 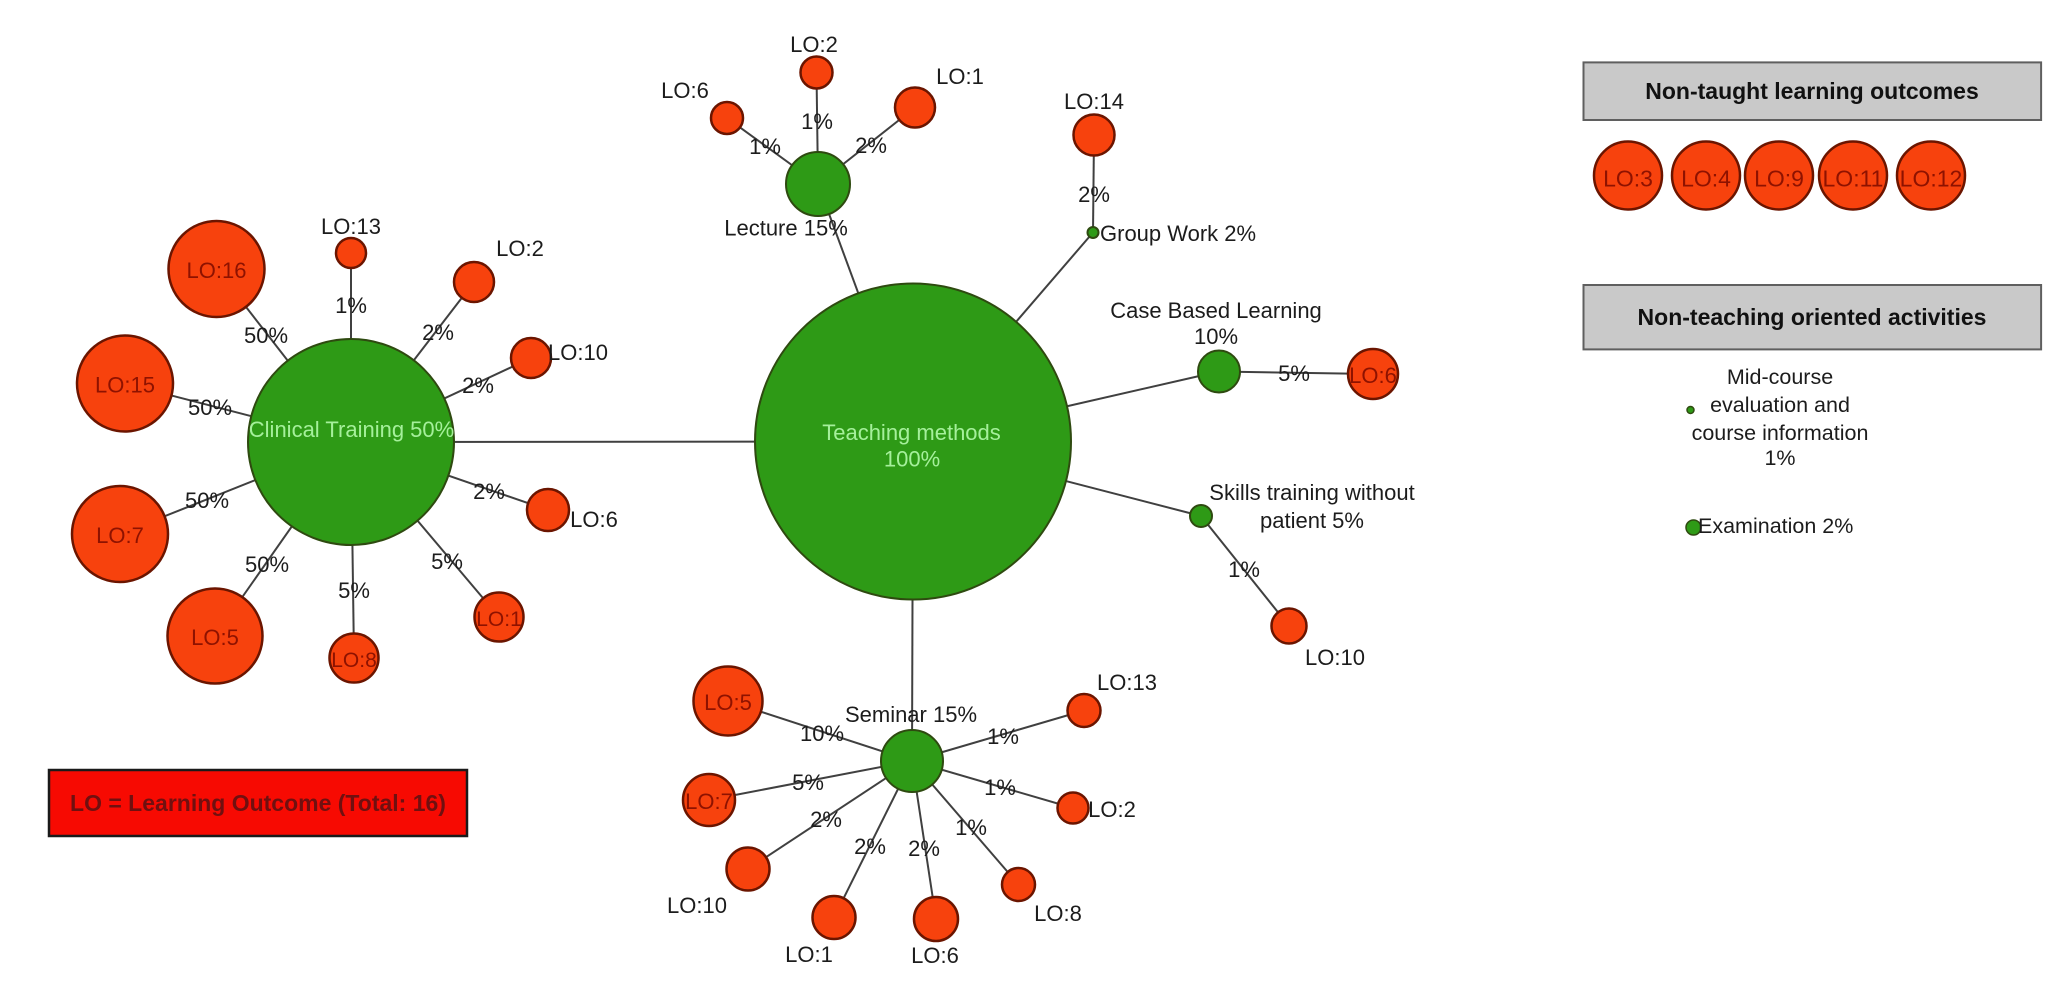 What do you see at coordinates (1216, 310) in the screenshot?
I see `svg-text: Case Based Learning` at bounding box center [1216, 310].